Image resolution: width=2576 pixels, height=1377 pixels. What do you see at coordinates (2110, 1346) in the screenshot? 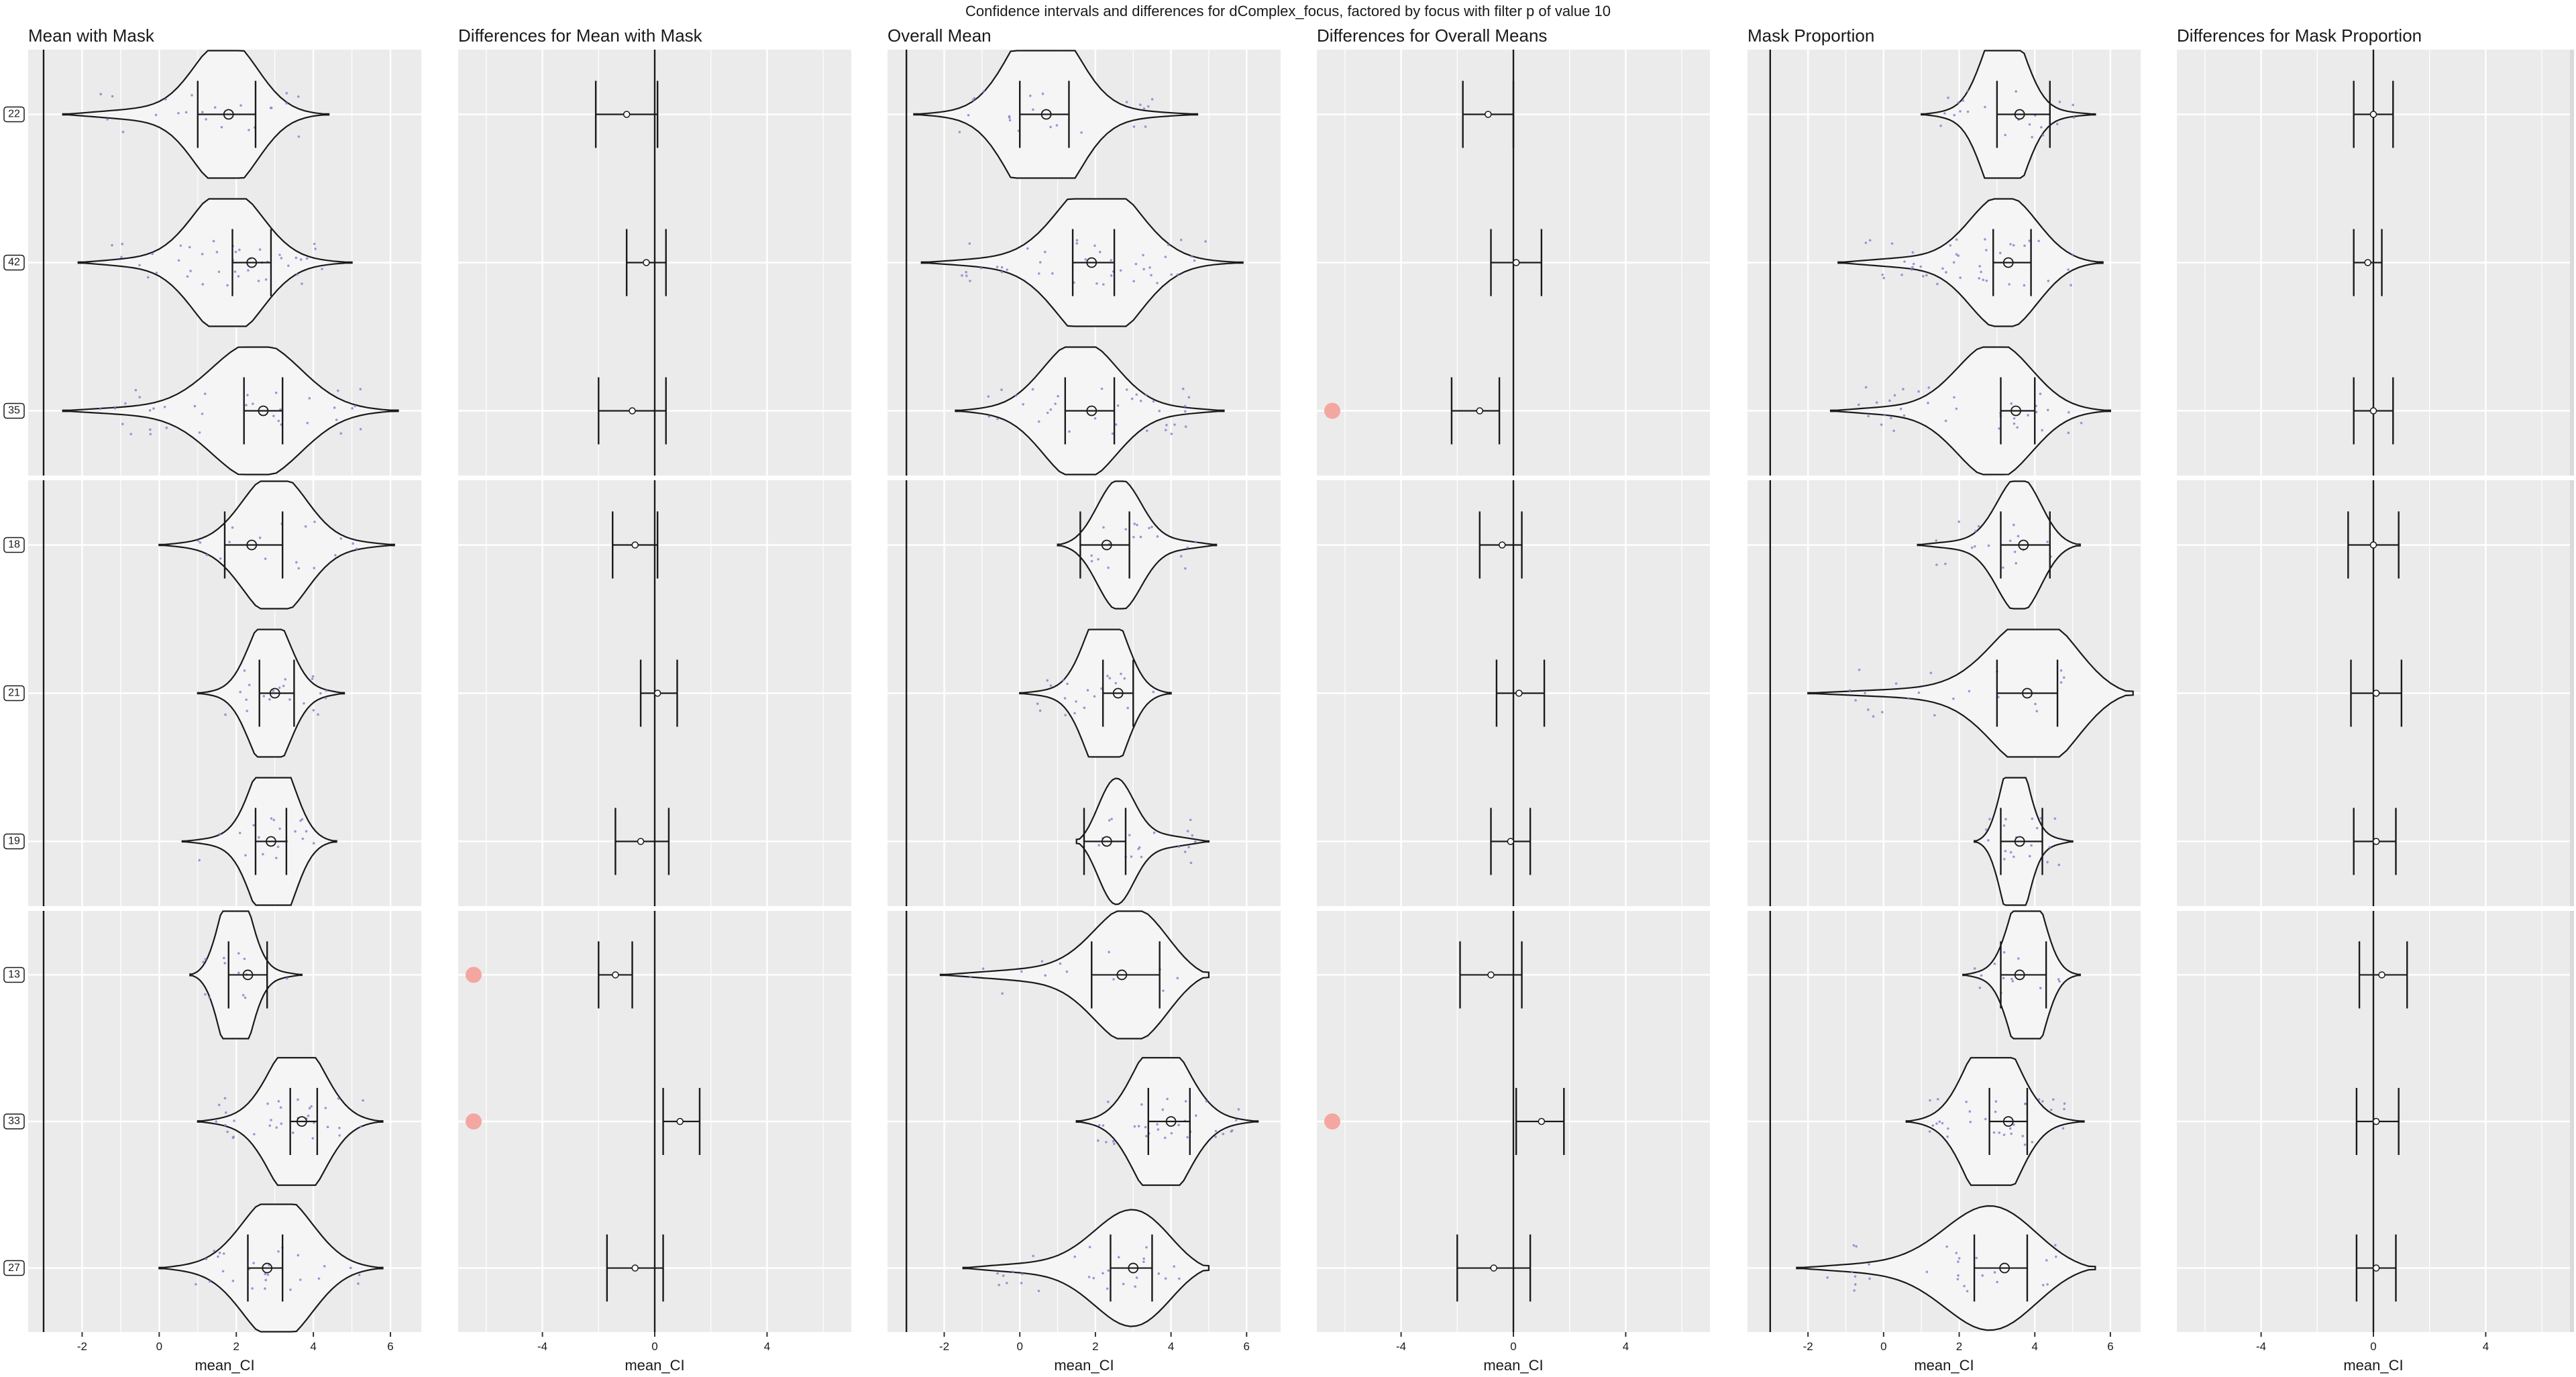
I see `x-tick-label: 6` at bounding box center [2110, 1346].